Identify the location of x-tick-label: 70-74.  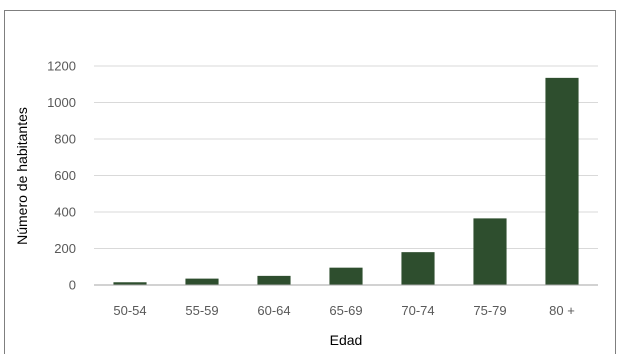
(417, 310).